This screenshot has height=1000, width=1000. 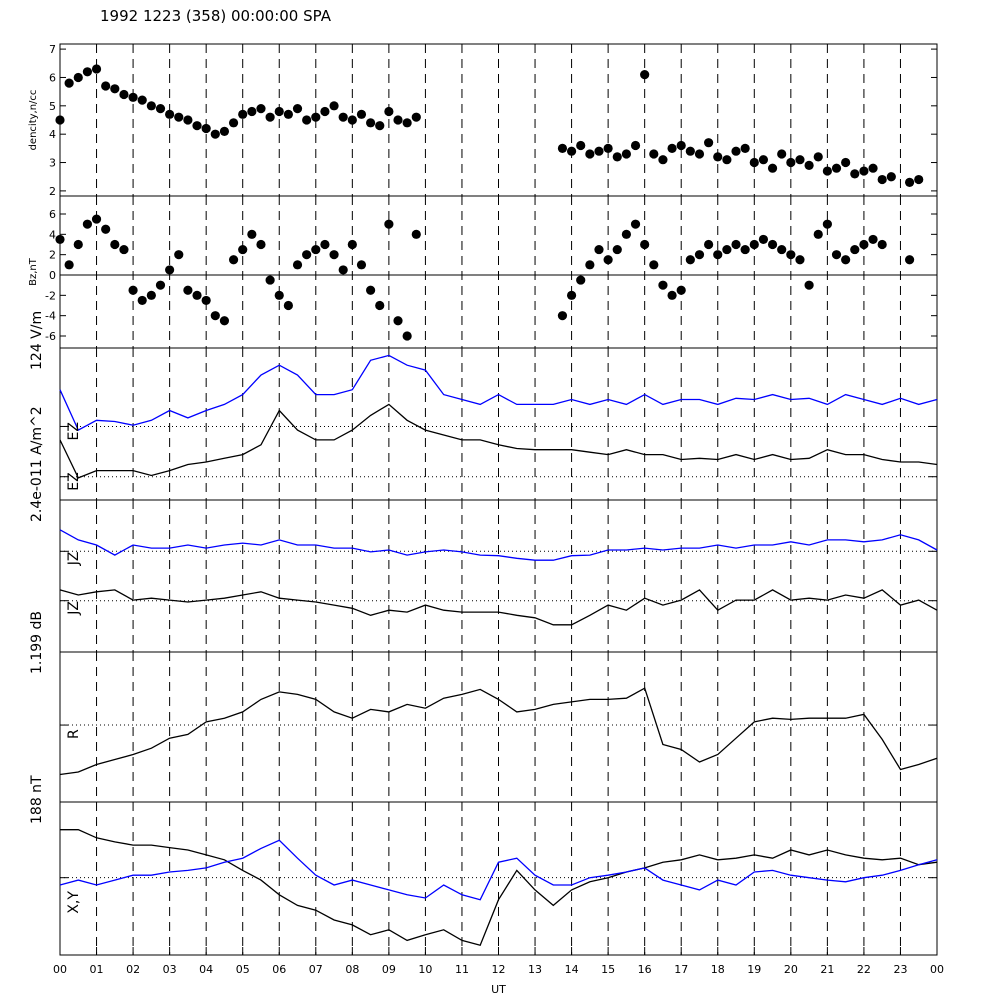 What do you see at coordinates (74, 734) in the screenshot?
I see `trace-label: R` at bounding box center [74, 734].